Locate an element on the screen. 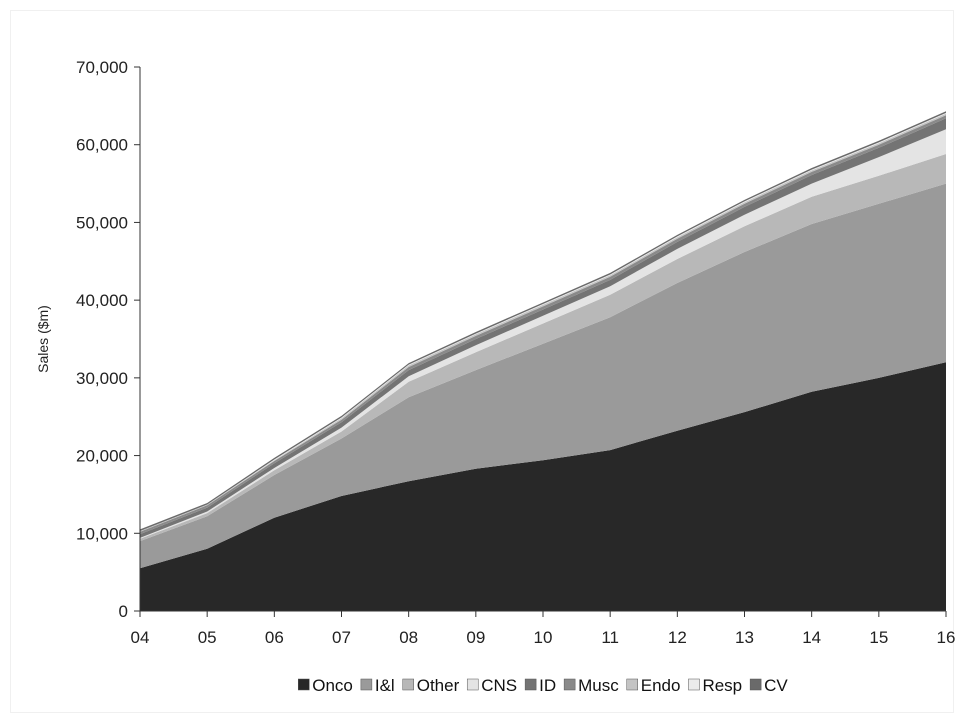  y-tick-label: 20,000 is located at coordinates (102, 456).